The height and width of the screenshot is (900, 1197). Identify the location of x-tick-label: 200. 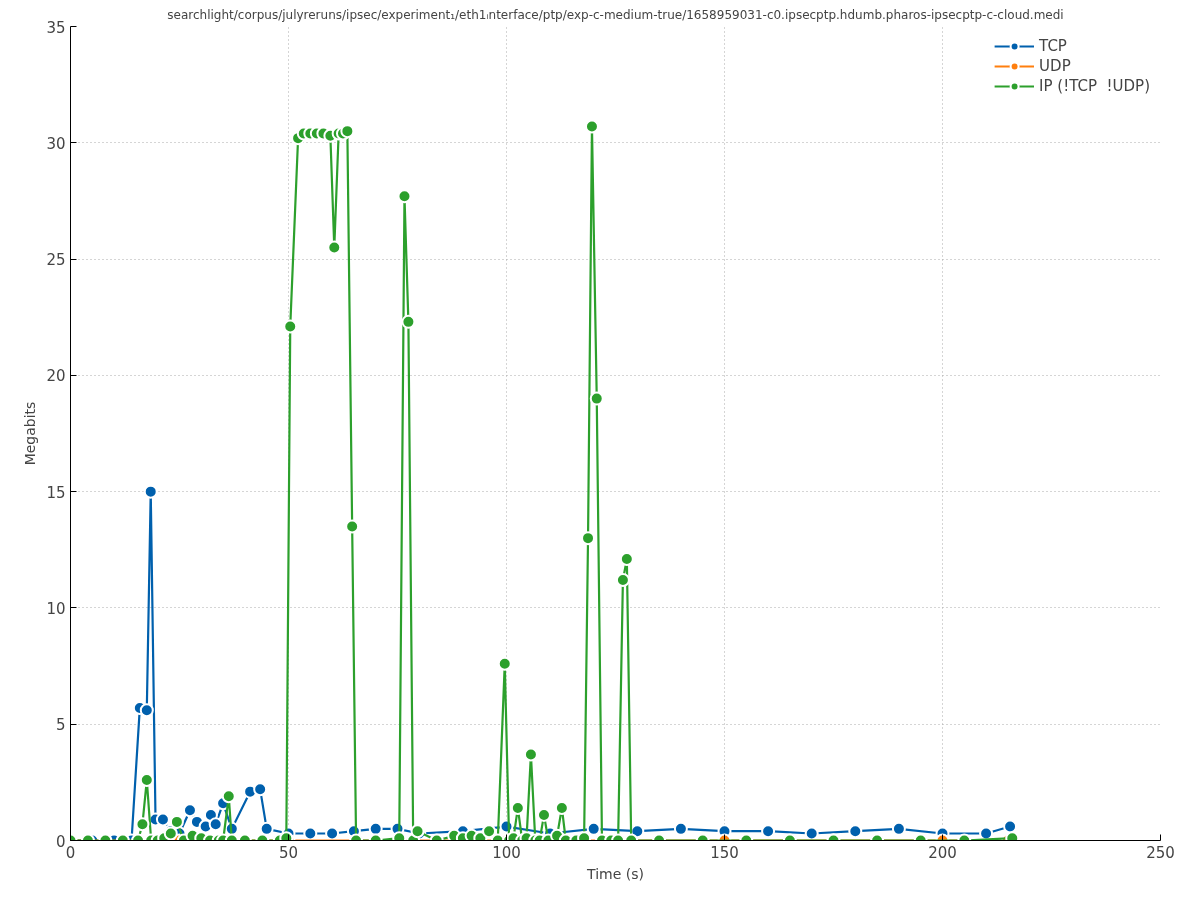
(942, 852).